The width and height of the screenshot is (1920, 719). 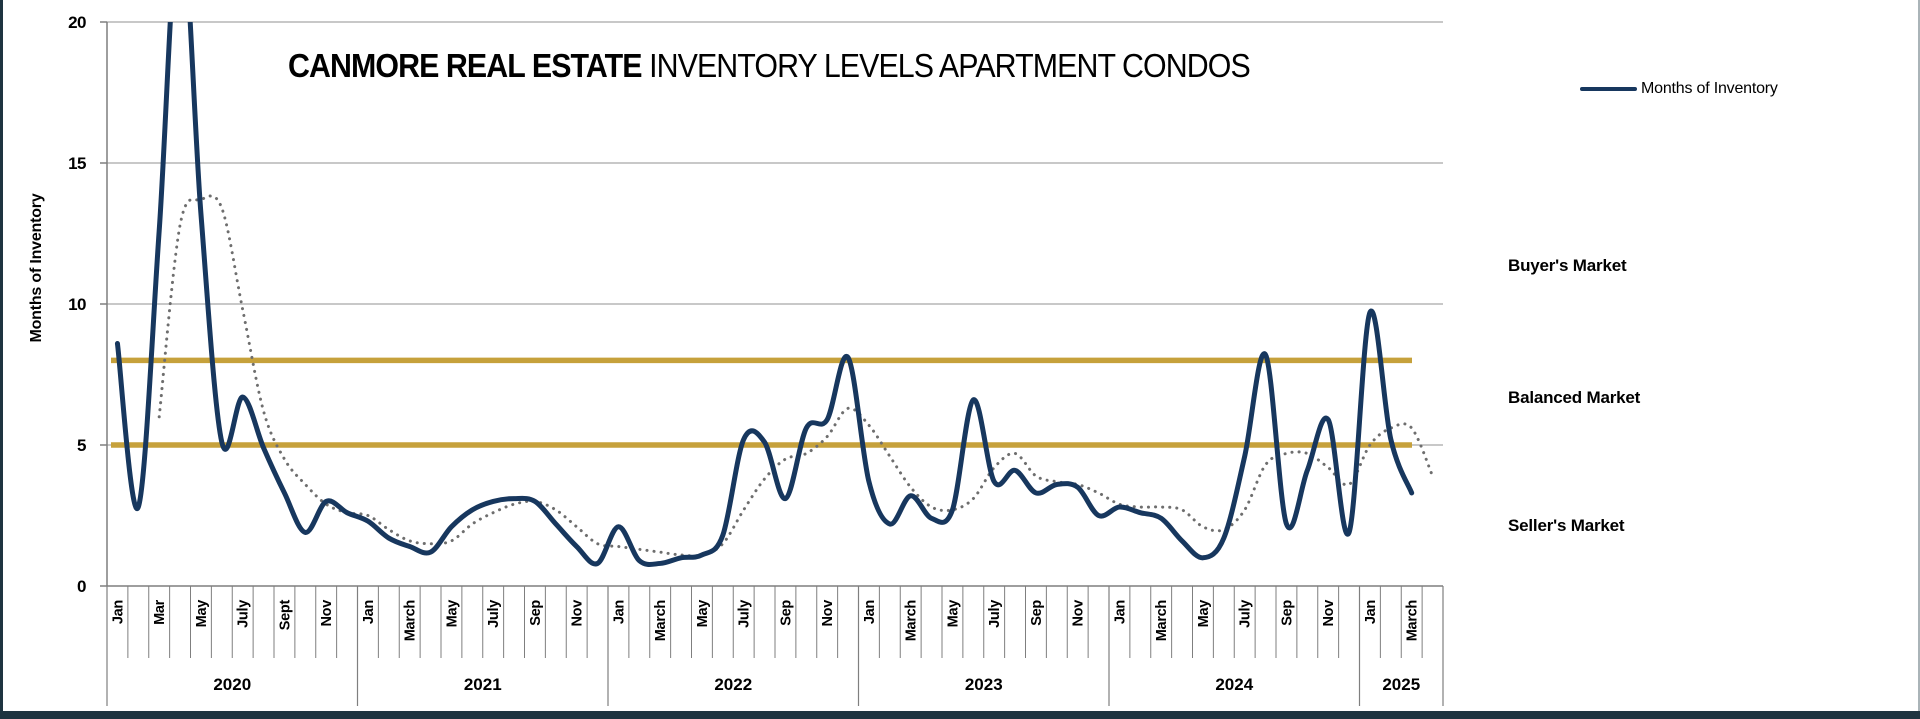 I want to click on x-month-label-2021-July: July, so click(x=494, y=614).